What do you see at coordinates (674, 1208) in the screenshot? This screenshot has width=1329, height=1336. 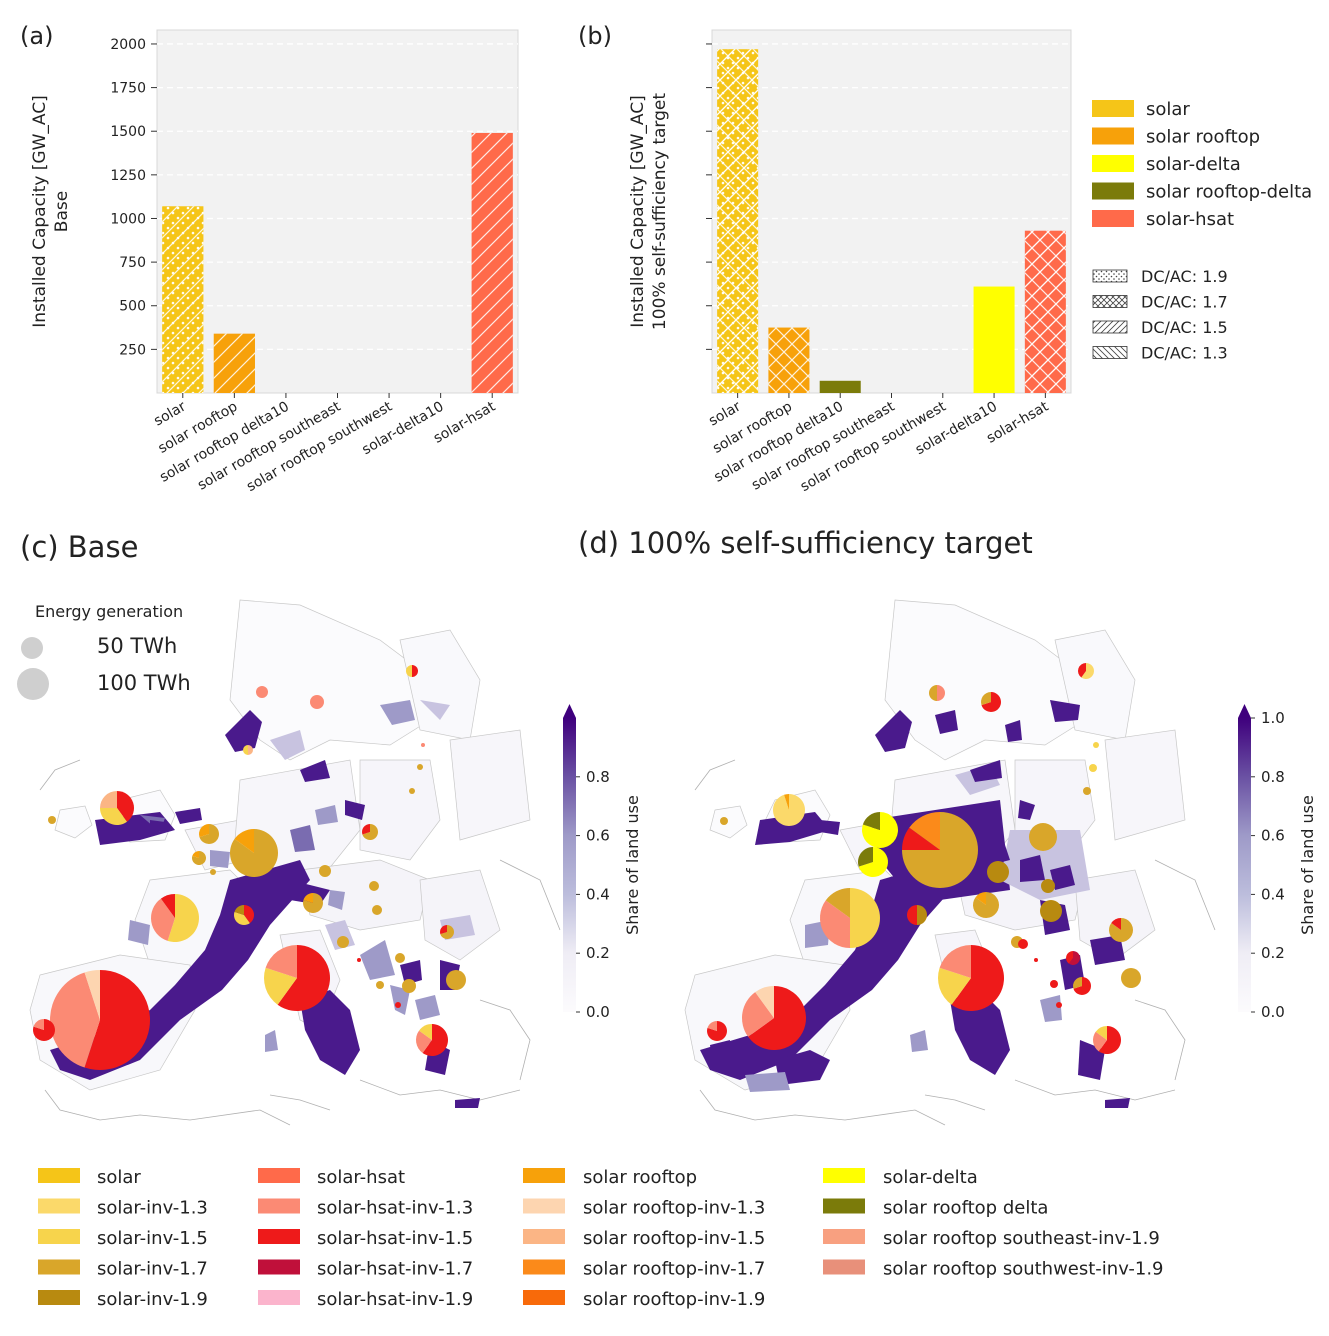 I see `map-legend-label: solar rooftop-inv-1.3` at bounding box center [674, 1208].